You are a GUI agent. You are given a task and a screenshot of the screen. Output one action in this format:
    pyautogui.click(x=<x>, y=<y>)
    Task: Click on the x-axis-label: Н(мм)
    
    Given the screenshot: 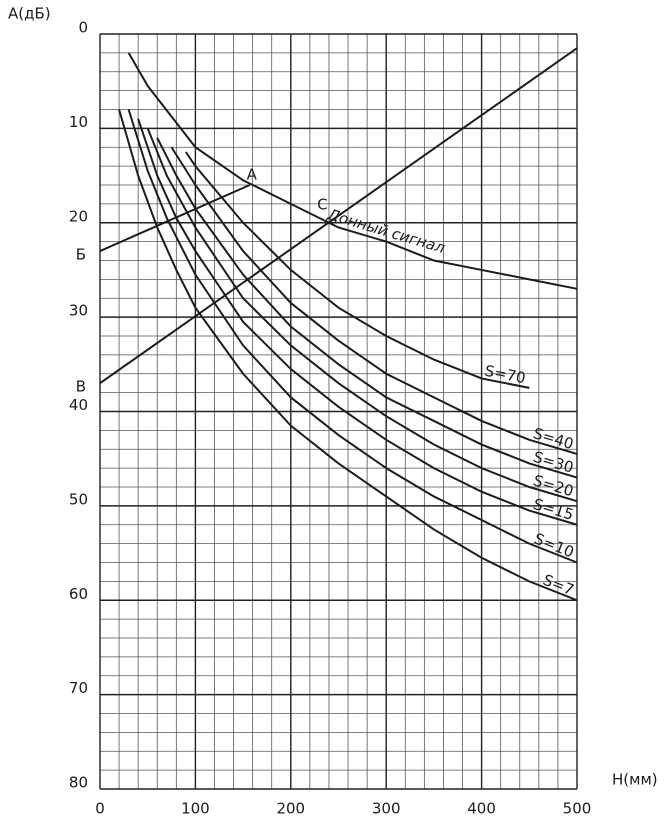 What is the action you would take?
    pyautogui.click(x=635, y=780)
    